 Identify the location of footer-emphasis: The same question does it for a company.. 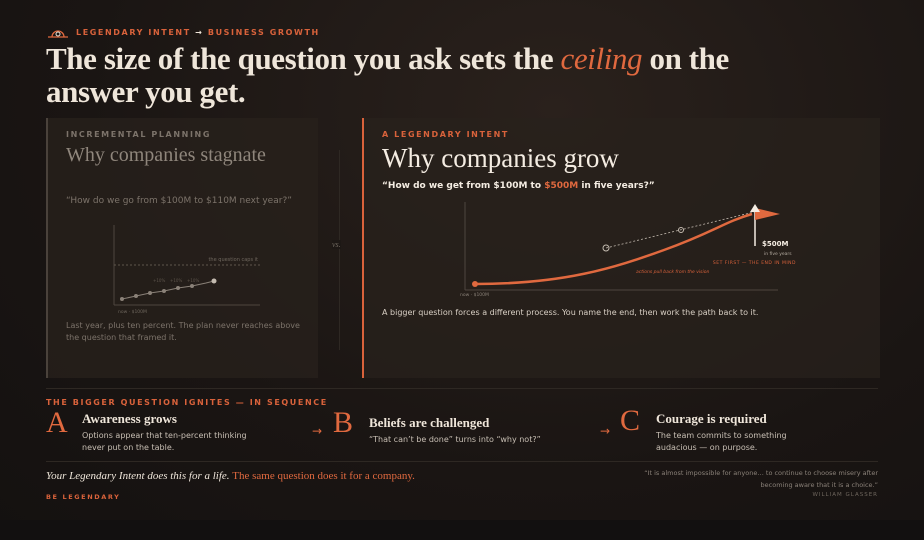
(323, 476).